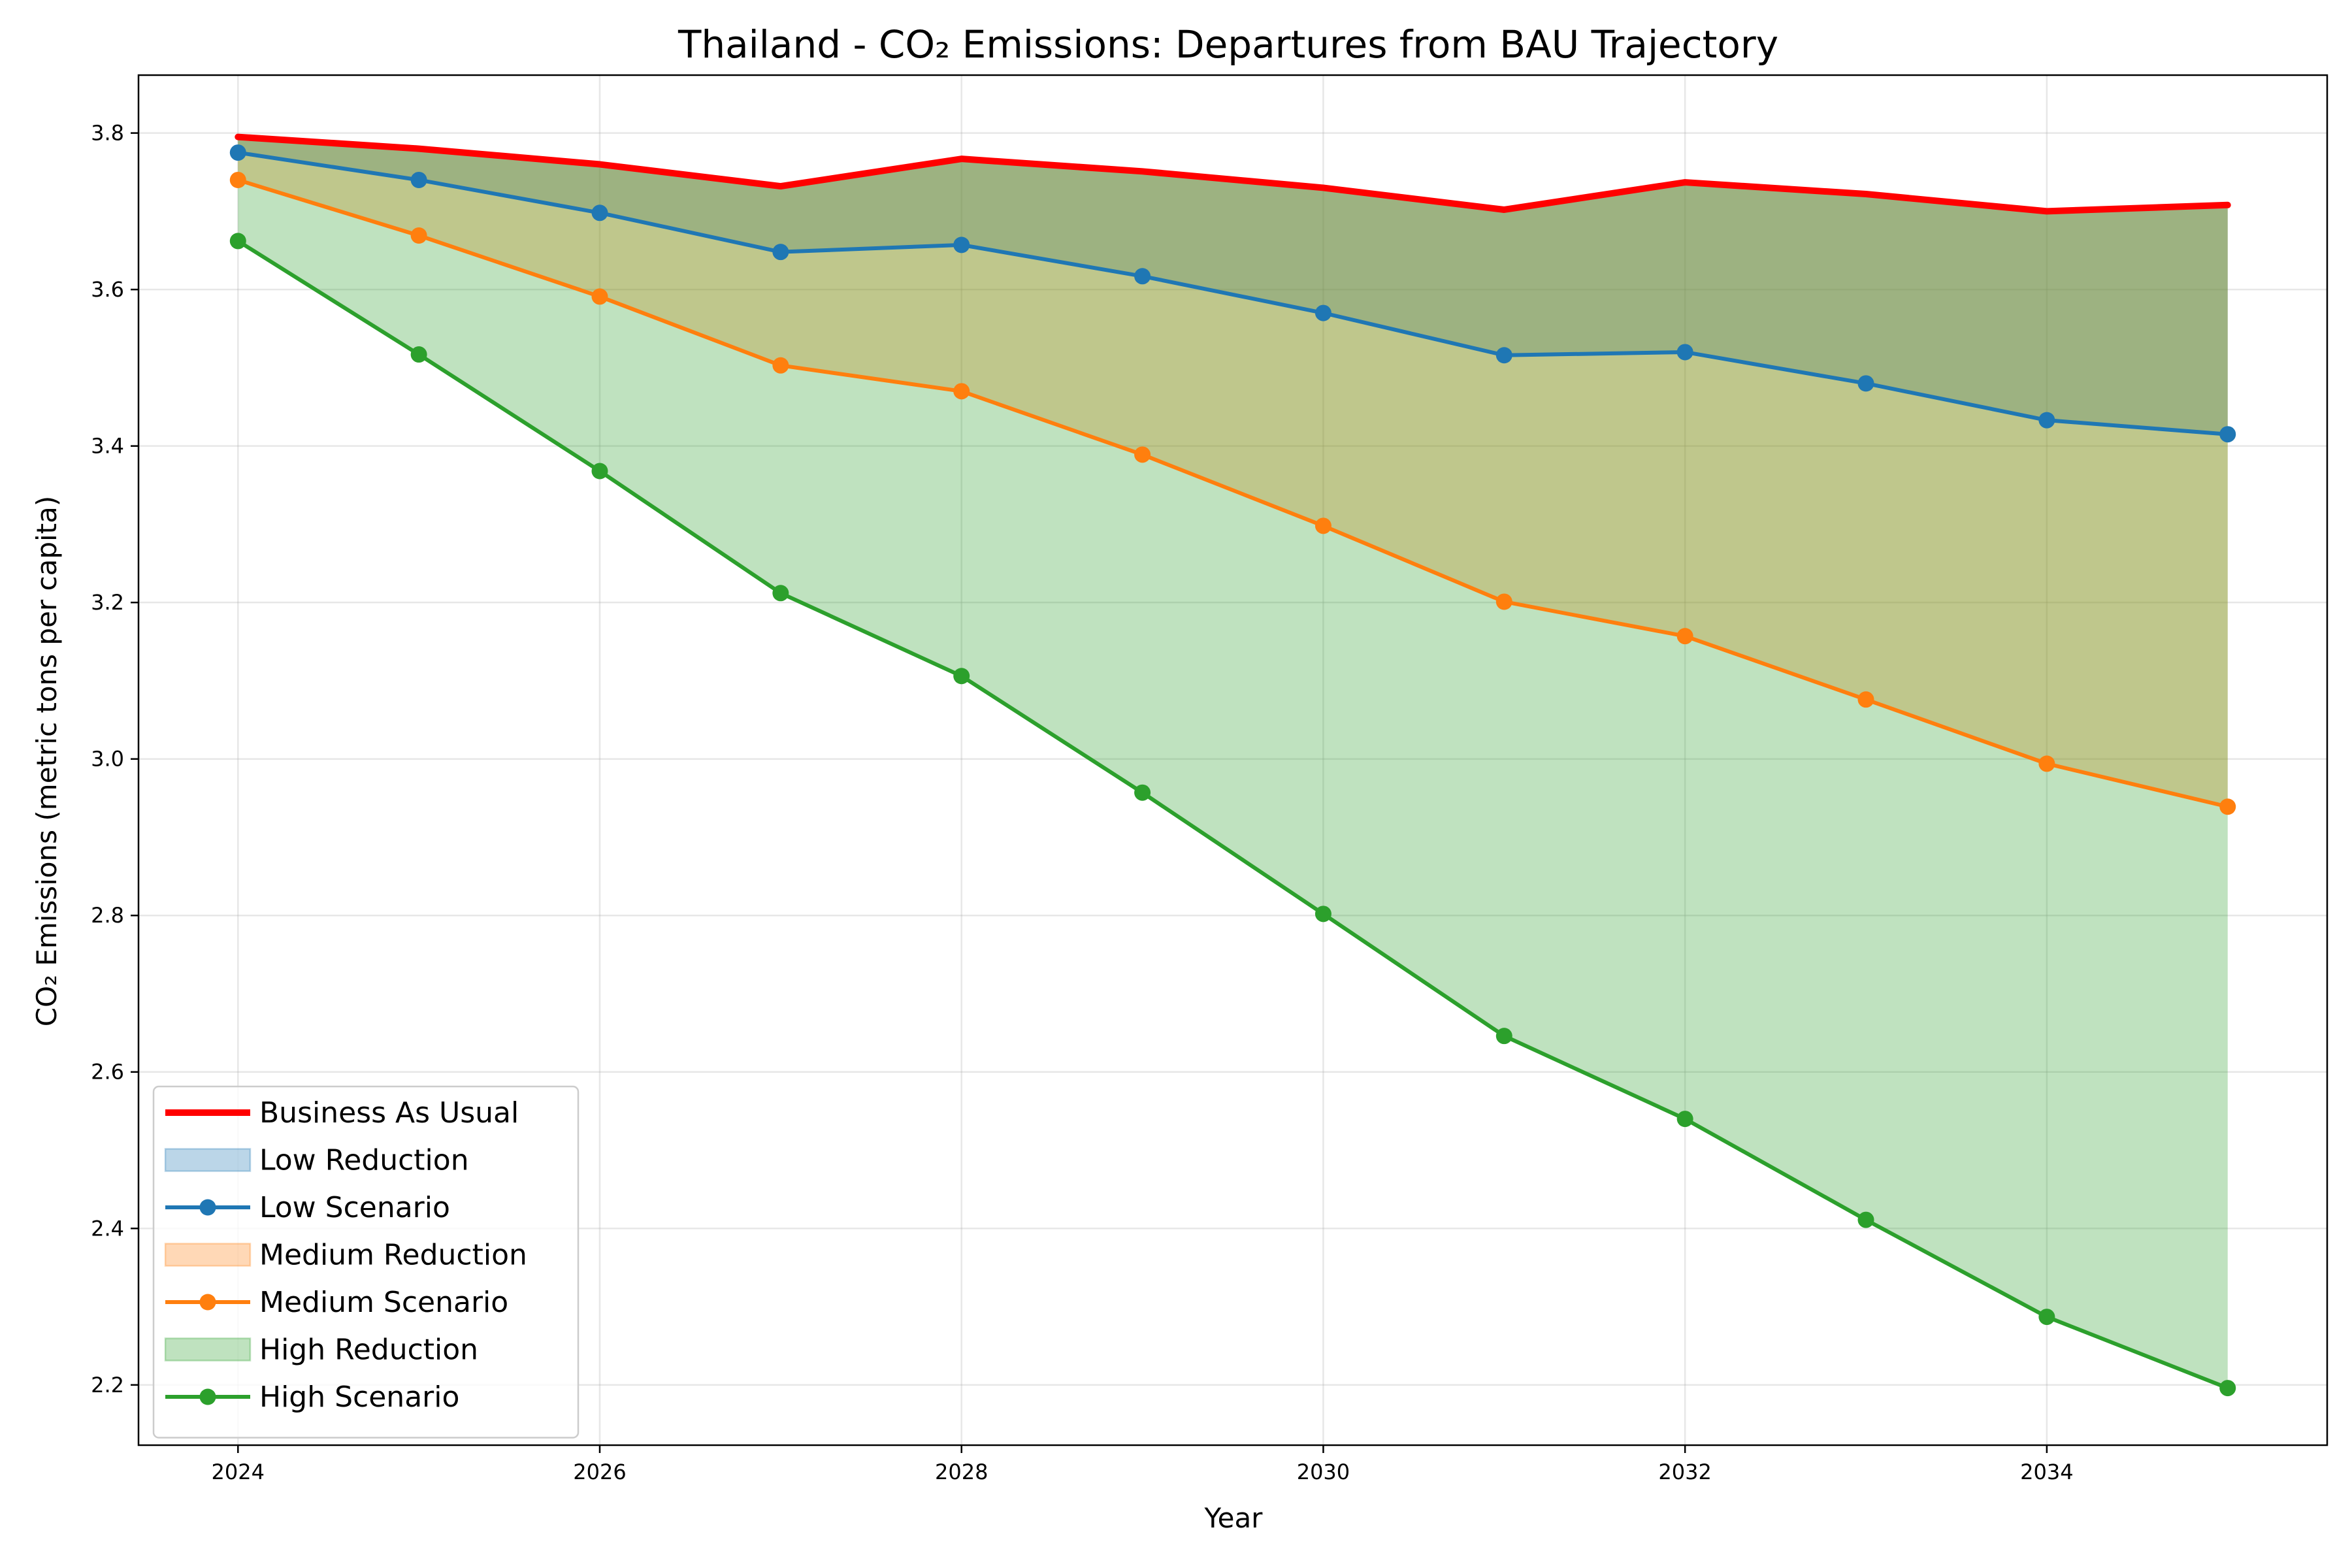 This screenshot has height=1568, width=2352. What do you see at coordinates (107, 1385) in the screenshot?
I see `y-tick-label: 2.2` at bounding box center [107, 1385].